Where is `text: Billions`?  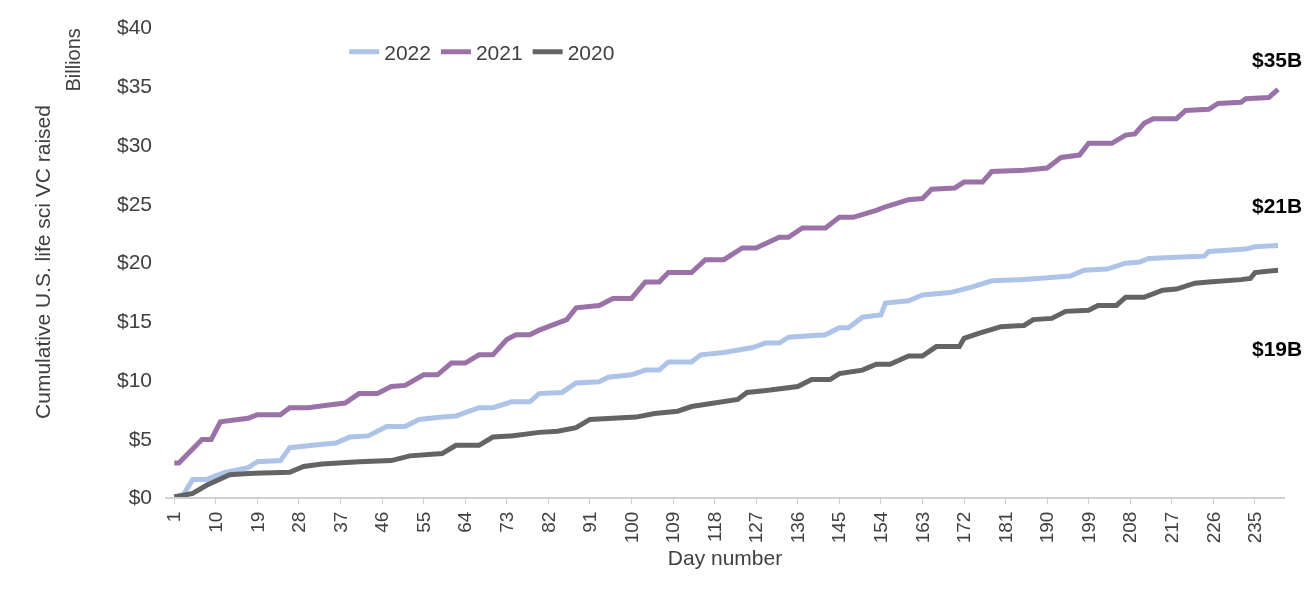 text: Billions is located at coordinates (72, 60).